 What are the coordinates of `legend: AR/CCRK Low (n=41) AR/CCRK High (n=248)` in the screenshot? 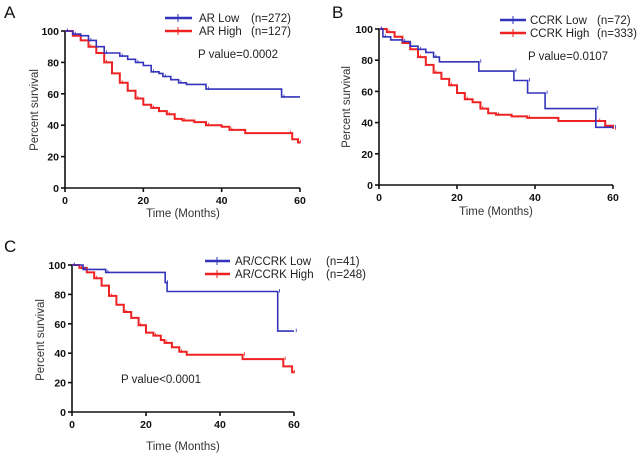 It's located at (285, 268).